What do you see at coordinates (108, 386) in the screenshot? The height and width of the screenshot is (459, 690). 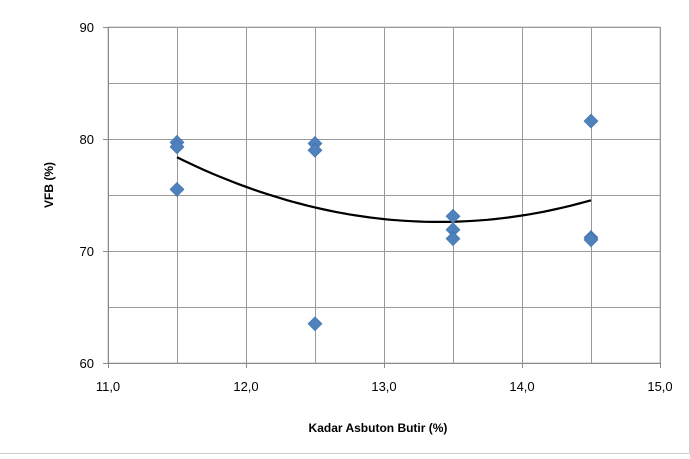 I see `x-tick-label: 11,0` at bounding box center [108, 386].